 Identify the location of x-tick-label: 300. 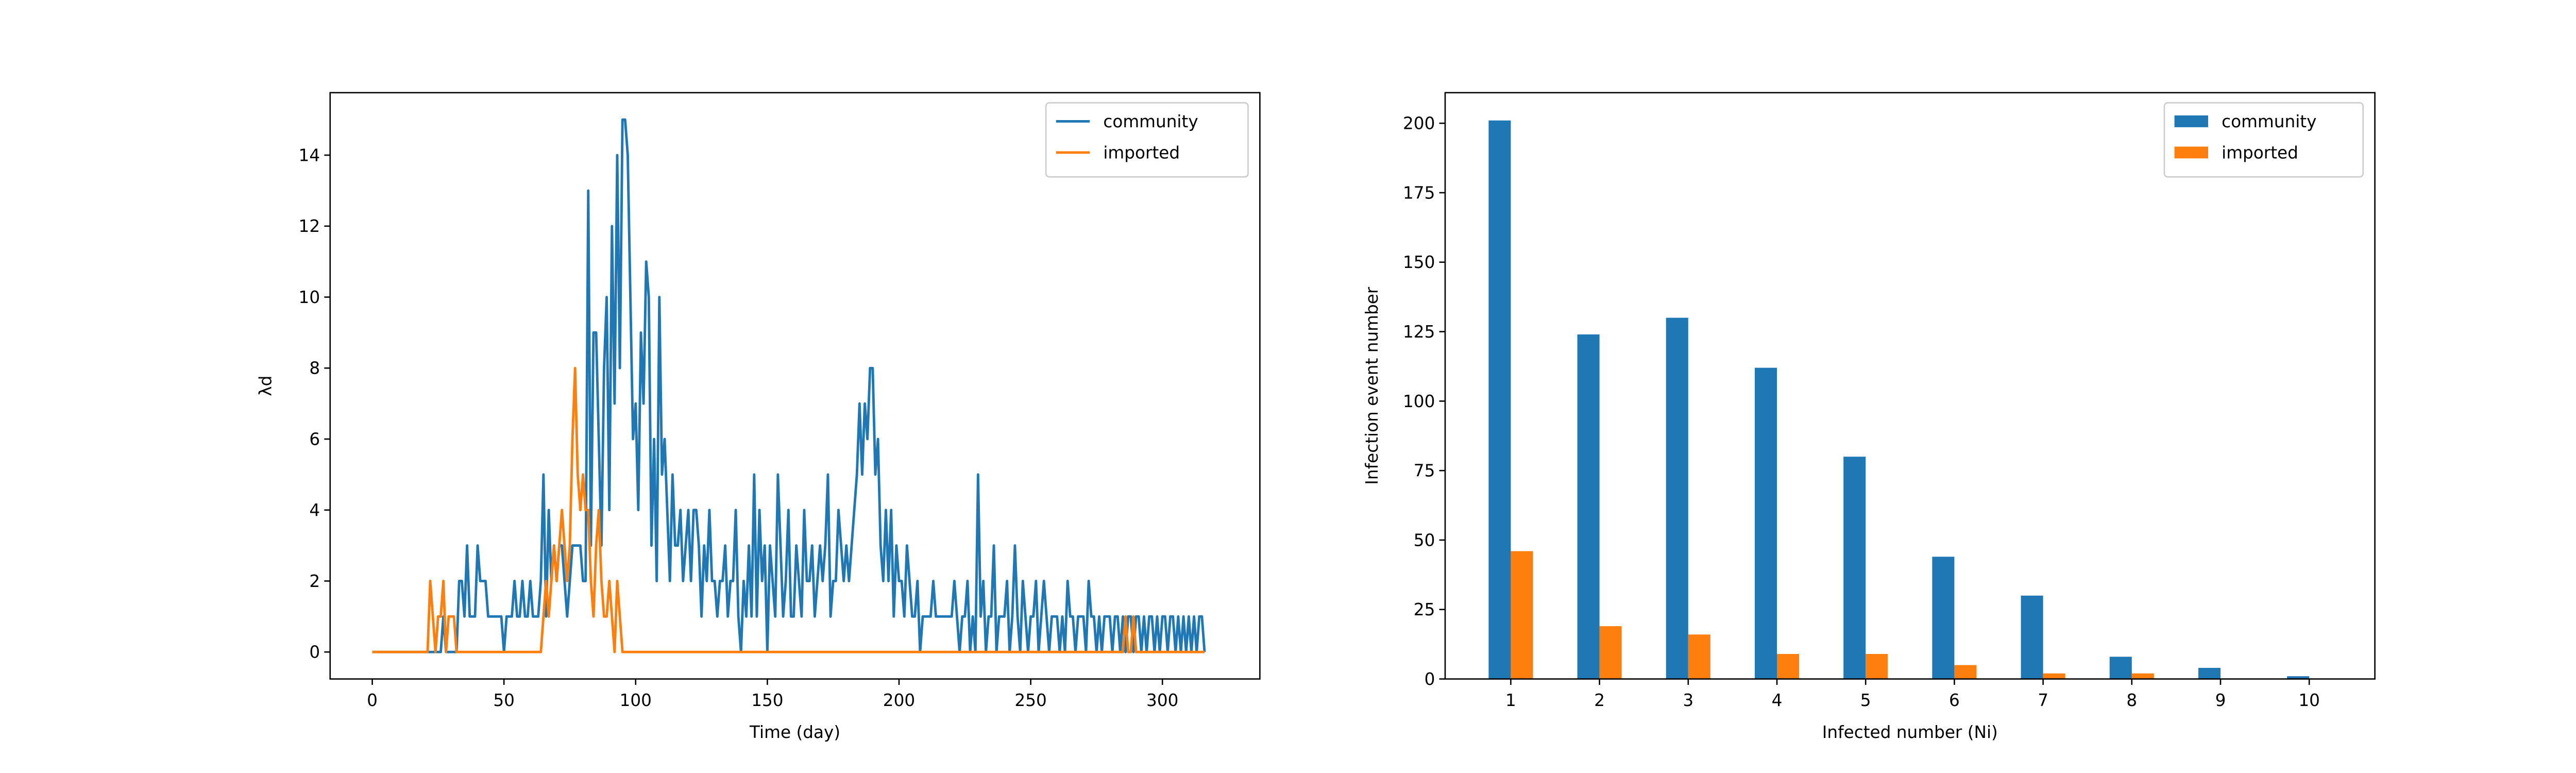
(1162, 700).